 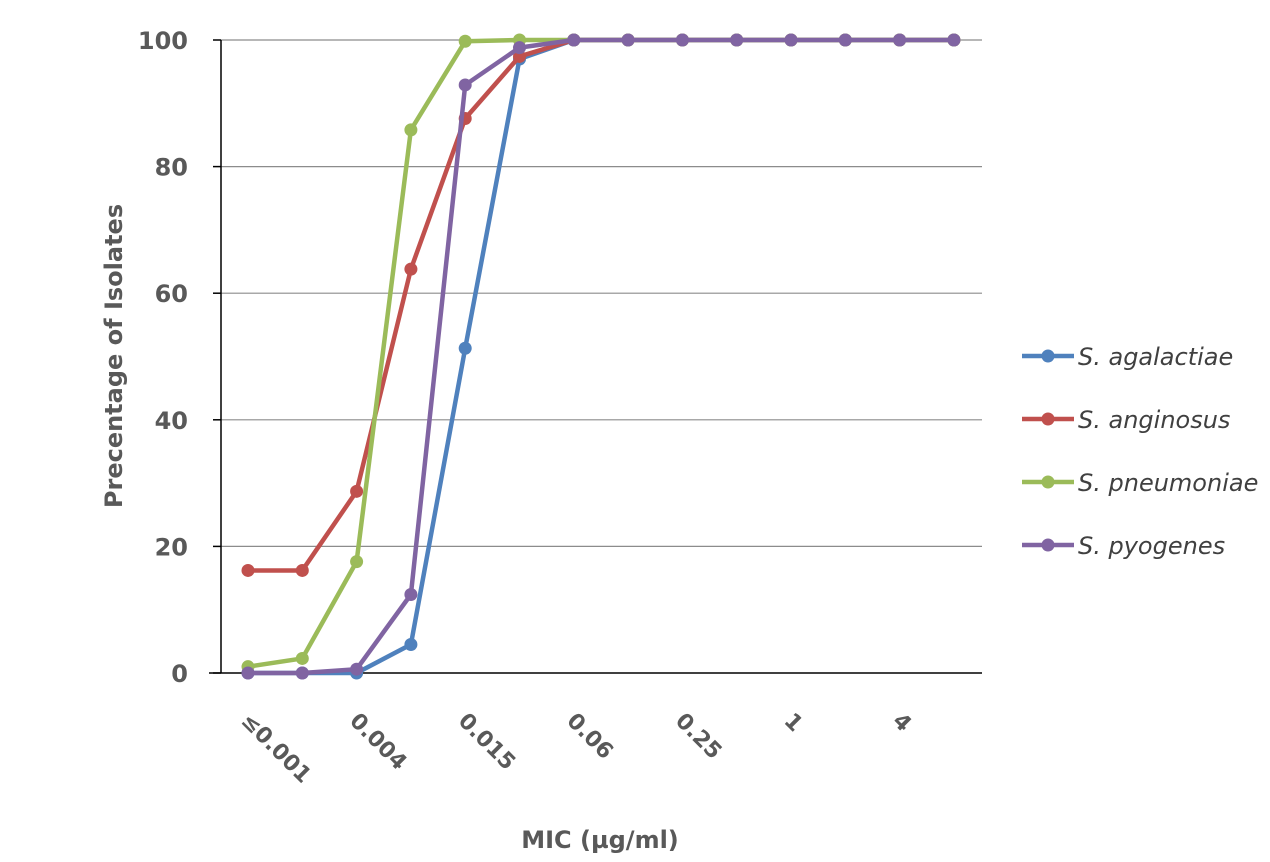 What do you see at coordinates (114, 356) in the screenshot?
I see `y-axis-title: Precentage of Isolates` at bounding box center [114, 356].